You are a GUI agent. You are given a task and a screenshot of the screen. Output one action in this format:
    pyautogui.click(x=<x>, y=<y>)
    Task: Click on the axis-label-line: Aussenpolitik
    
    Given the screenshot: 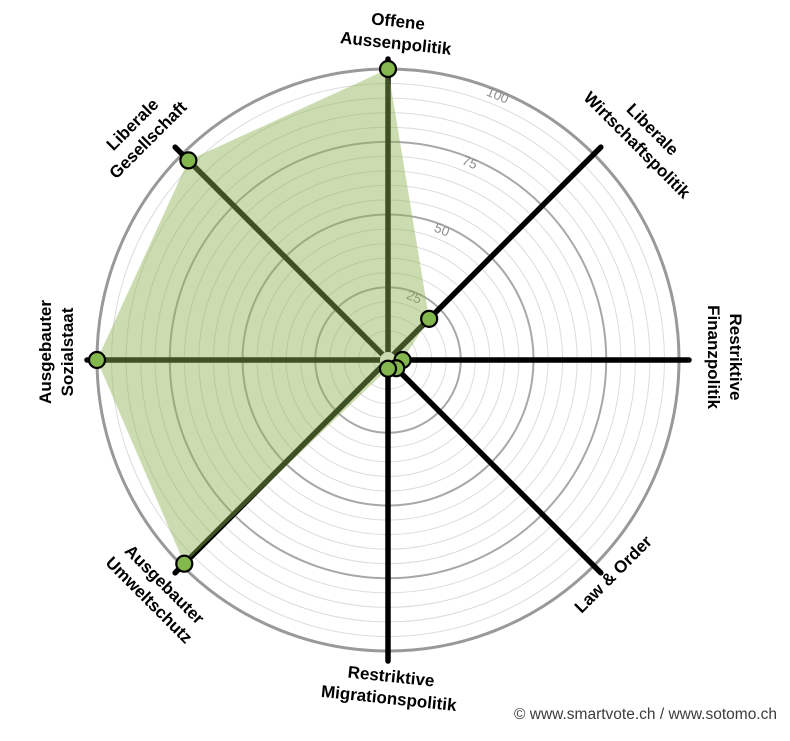 What is the action you would take?
    pyautogui.click(x=395, y=43)
    